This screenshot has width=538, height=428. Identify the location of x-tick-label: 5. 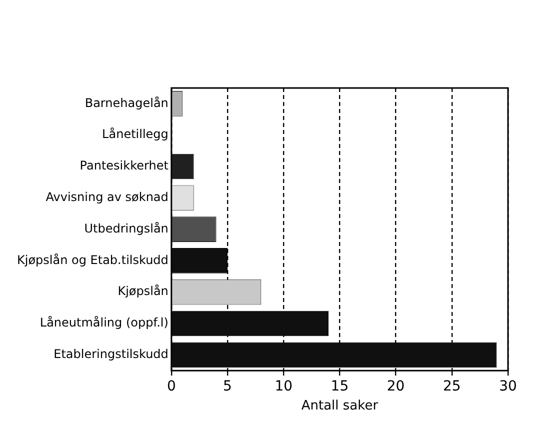
(227, 386).